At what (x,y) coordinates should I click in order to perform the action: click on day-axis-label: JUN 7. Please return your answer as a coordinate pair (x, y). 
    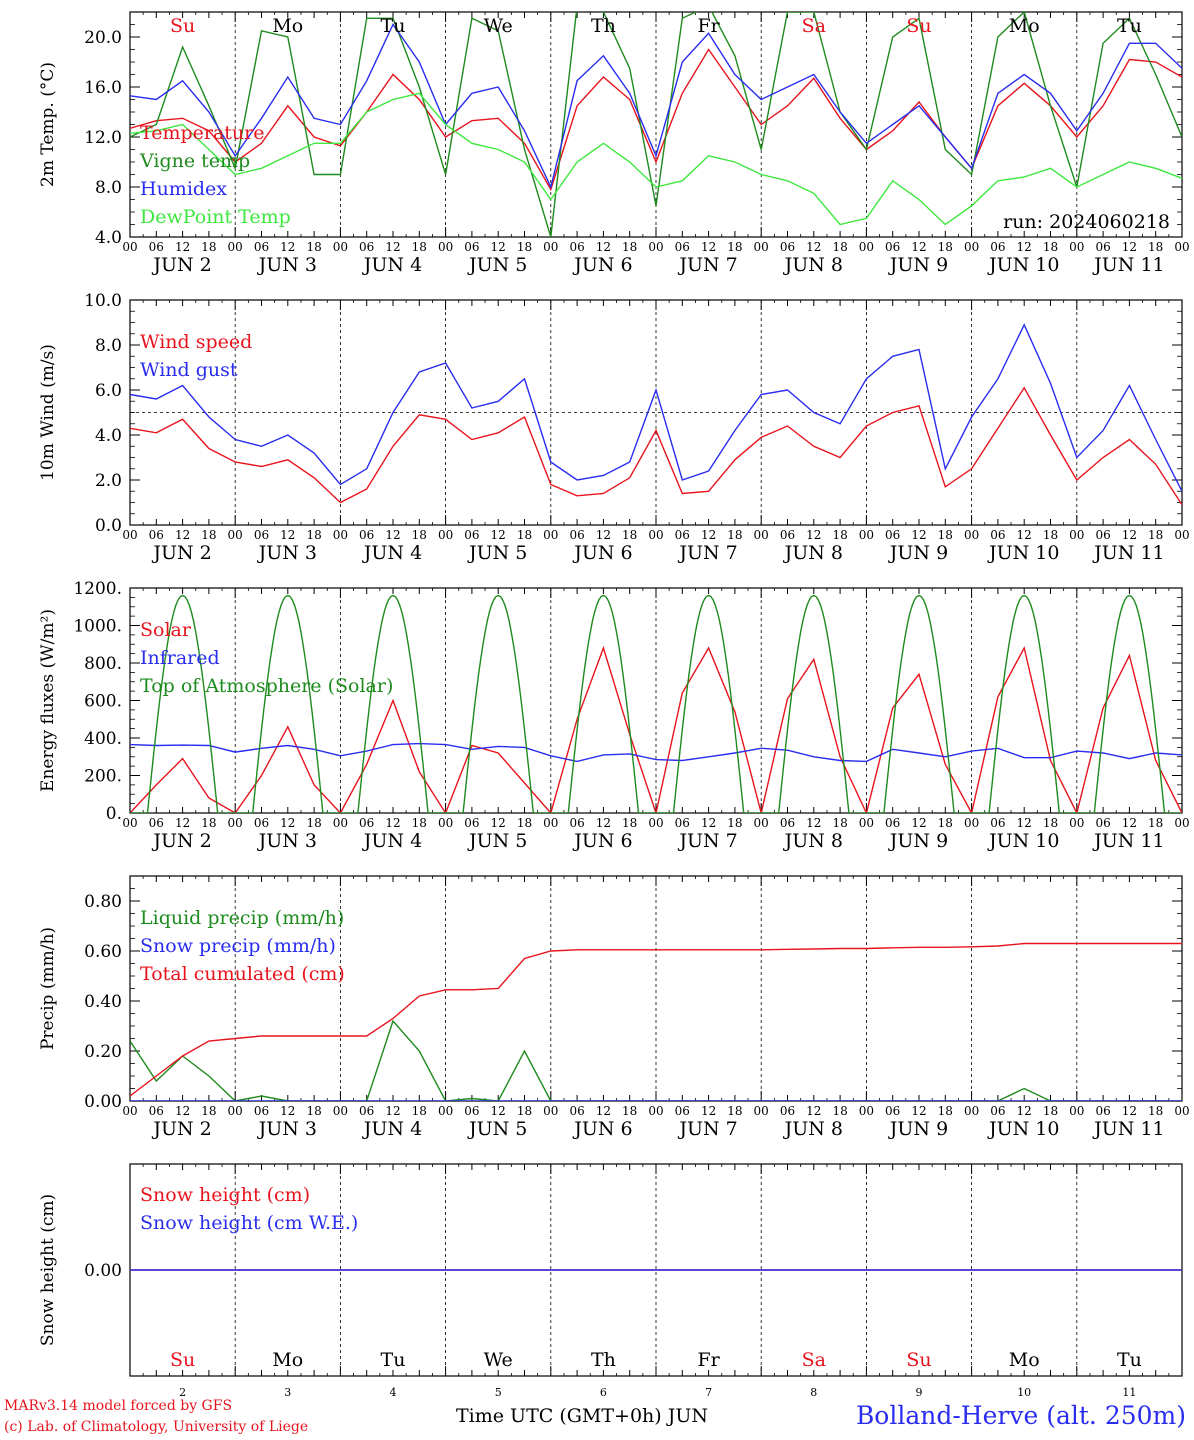
    Looking at the image, I should click on (707, 553).